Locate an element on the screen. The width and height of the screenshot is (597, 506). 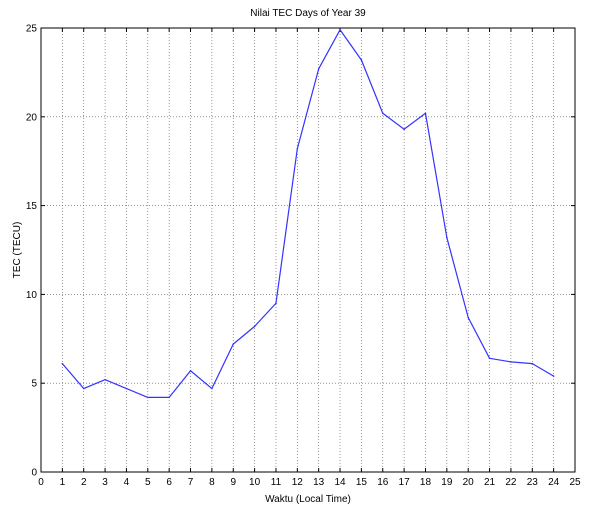
x-tick-label: 13 is located at coordinates (319, 482).